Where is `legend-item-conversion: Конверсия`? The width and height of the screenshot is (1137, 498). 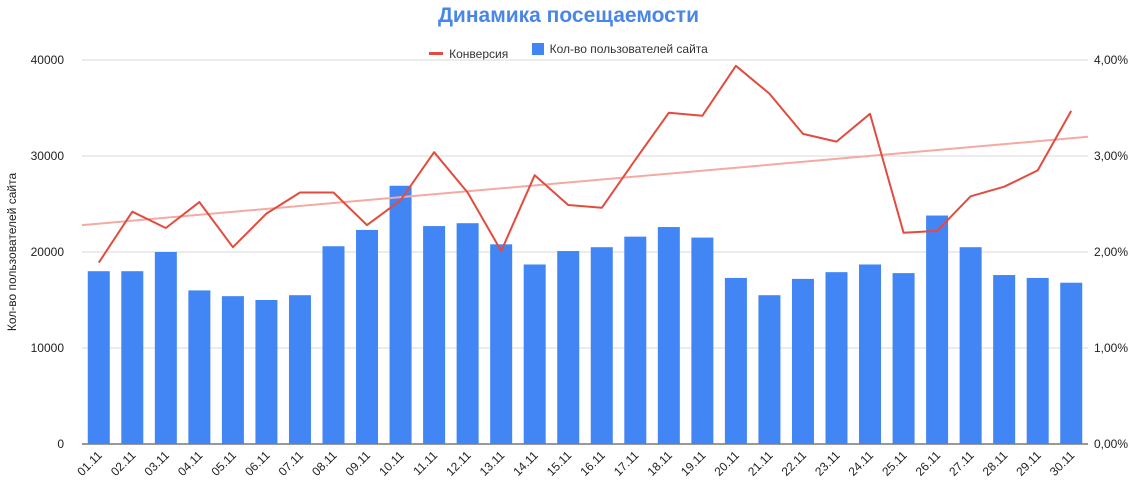
legend-item-conversion: Конверсия is located at coordinates (468, 54).